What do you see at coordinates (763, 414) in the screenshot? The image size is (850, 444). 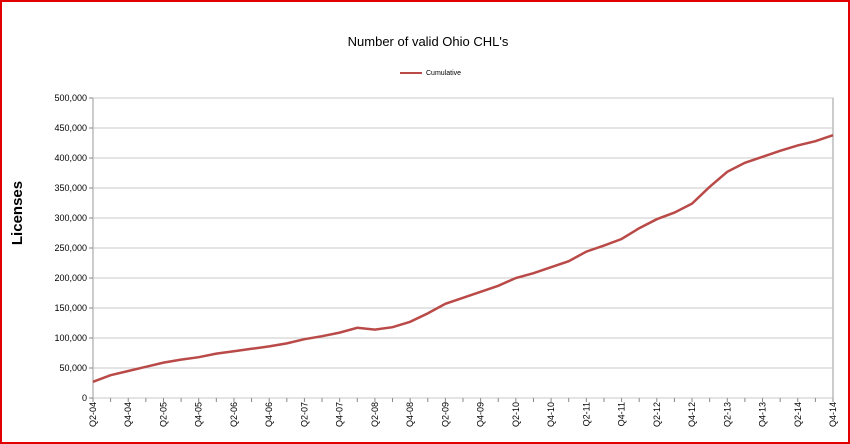 I see `x-tick-label: Q4-13` at bounding box center [763, 414].